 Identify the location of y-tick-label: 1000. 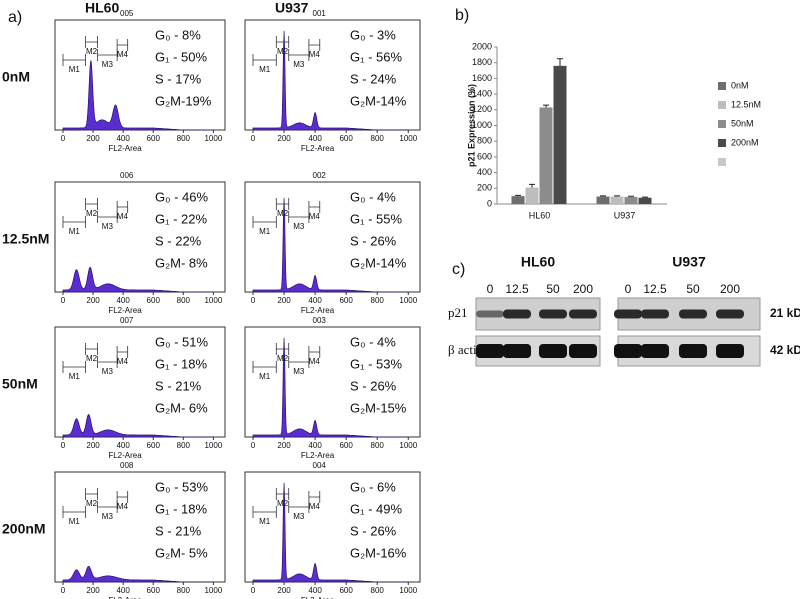
(482, 125).